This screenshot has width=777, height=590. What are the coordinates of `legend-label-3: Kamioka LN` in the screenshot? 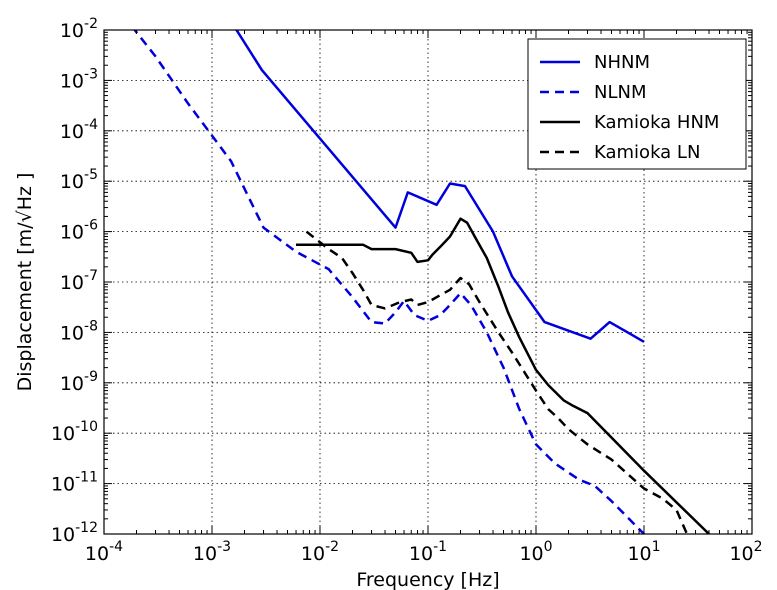 It's located at (647, 152).